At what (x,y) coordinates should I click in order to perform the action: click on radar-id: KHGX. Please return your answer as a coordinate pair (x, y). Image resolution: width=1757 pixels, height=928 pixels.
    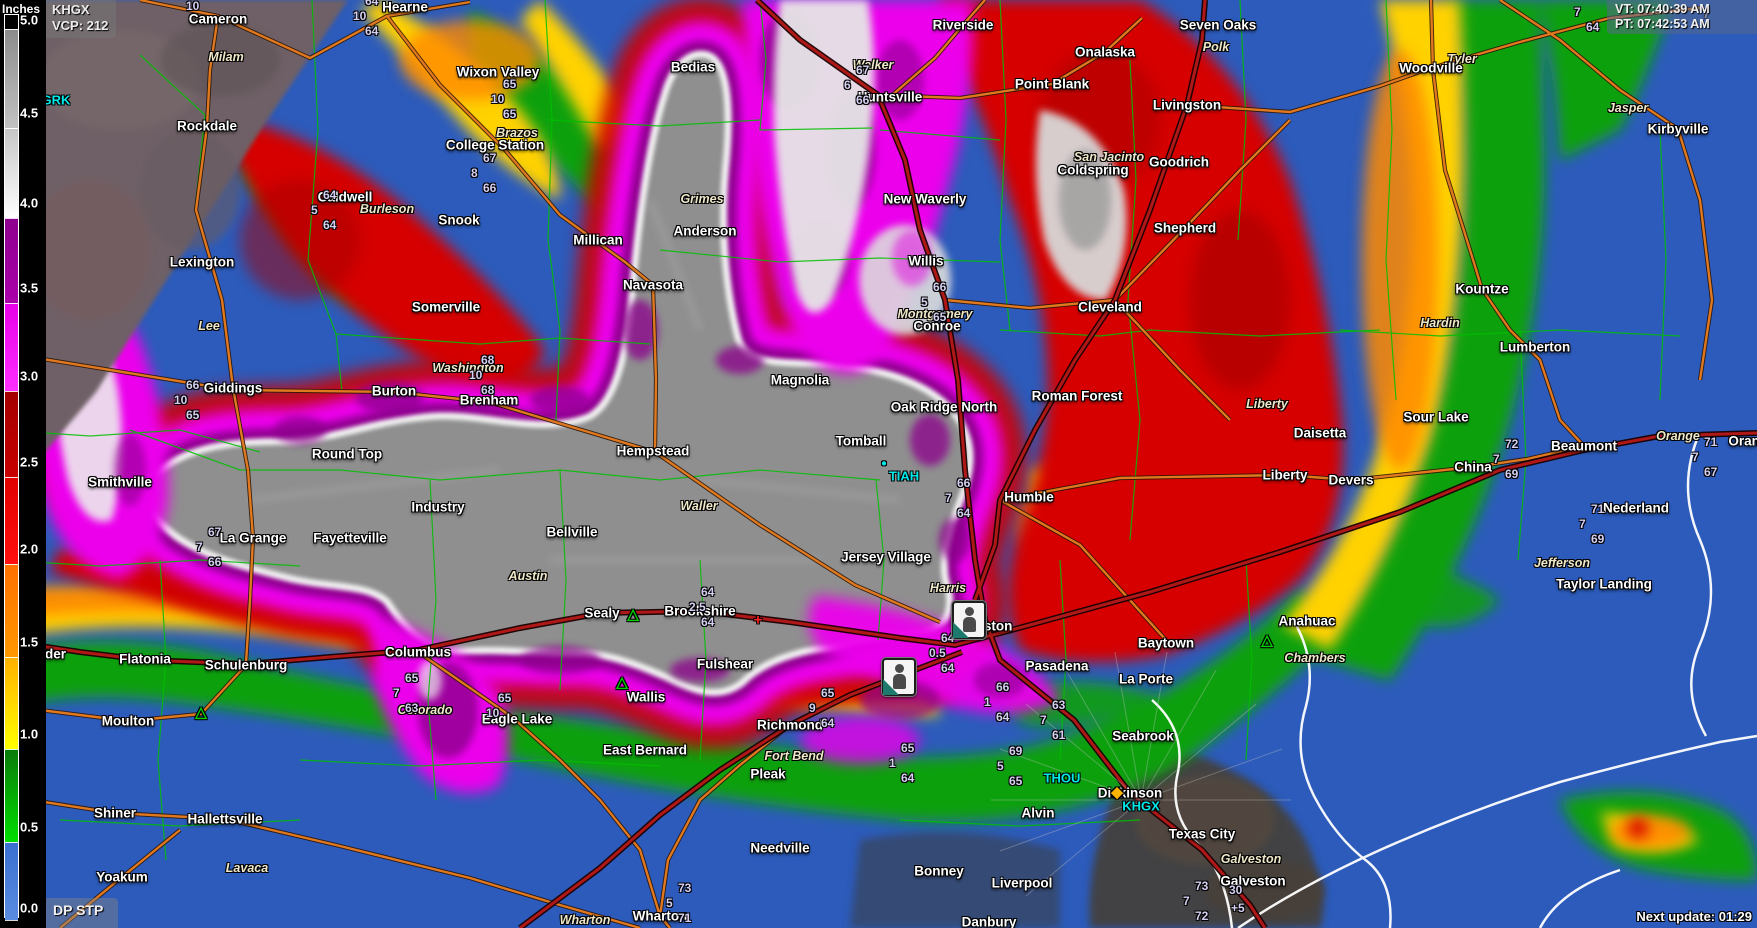
    Looking at the image, I should click on (71, 9).